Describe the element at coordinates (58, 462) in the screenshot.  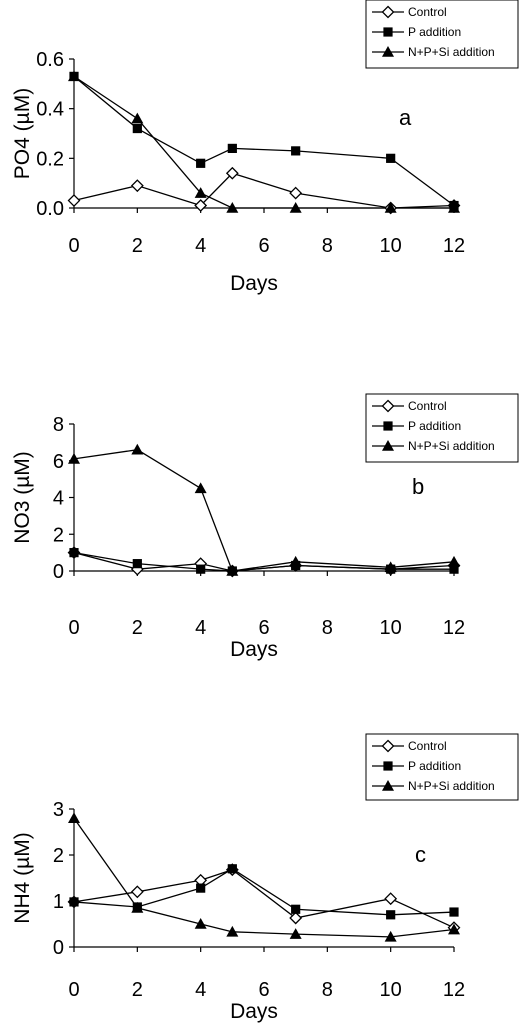
I see `y-tick-label: 6` at that location.